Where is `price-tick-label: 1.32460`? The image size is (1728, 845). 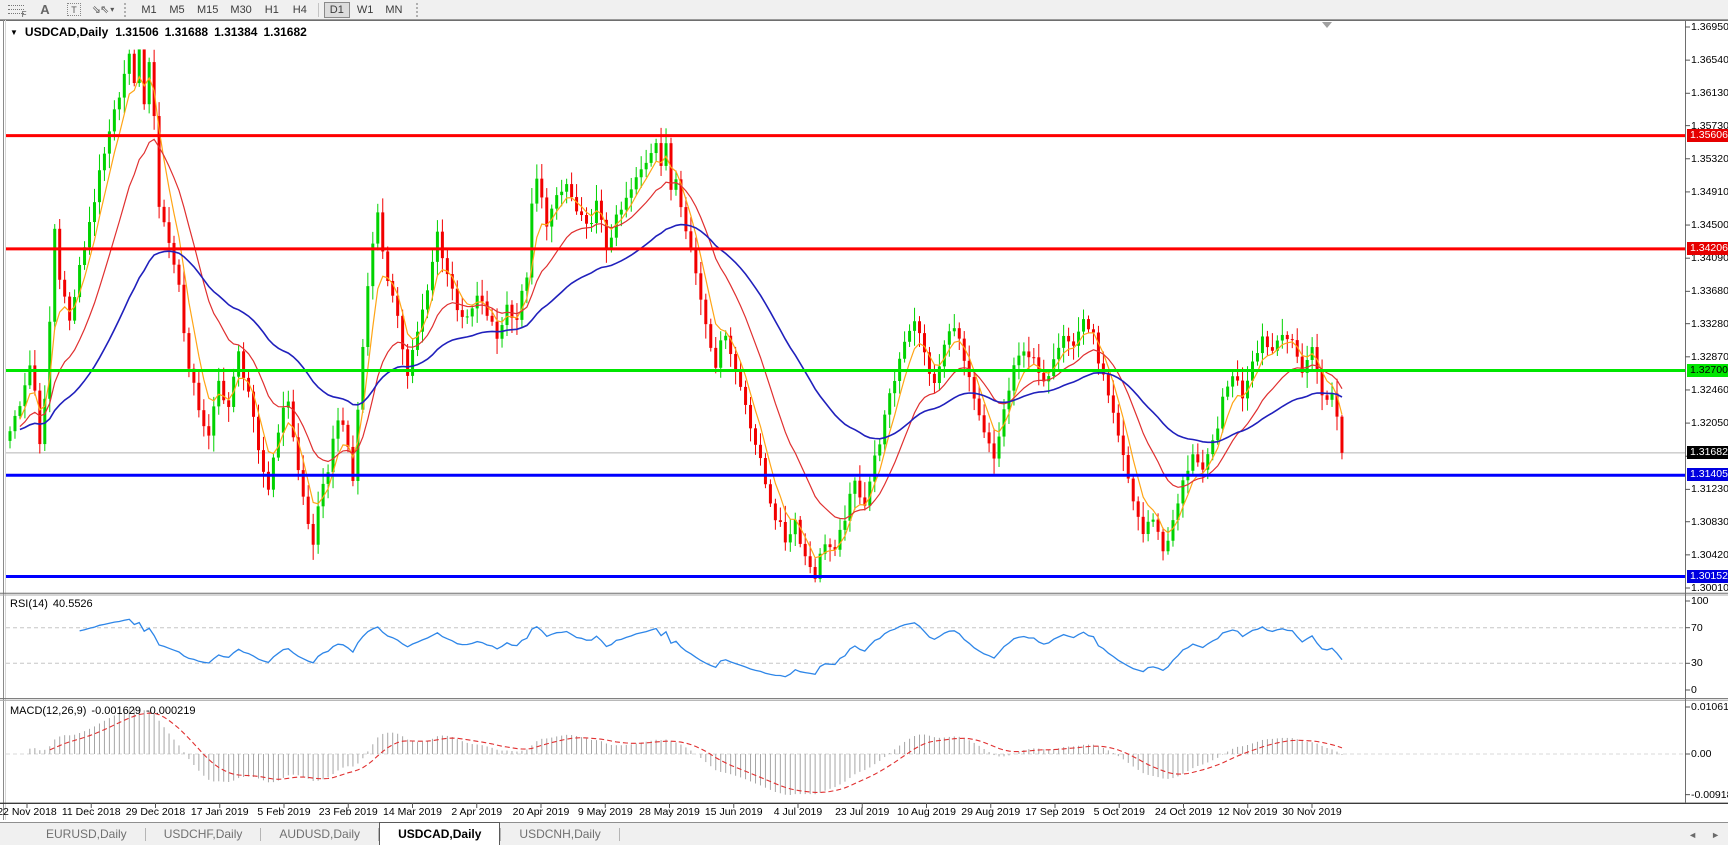 price-tick-label: 1.32460 is located at coordinates (1709, 389).